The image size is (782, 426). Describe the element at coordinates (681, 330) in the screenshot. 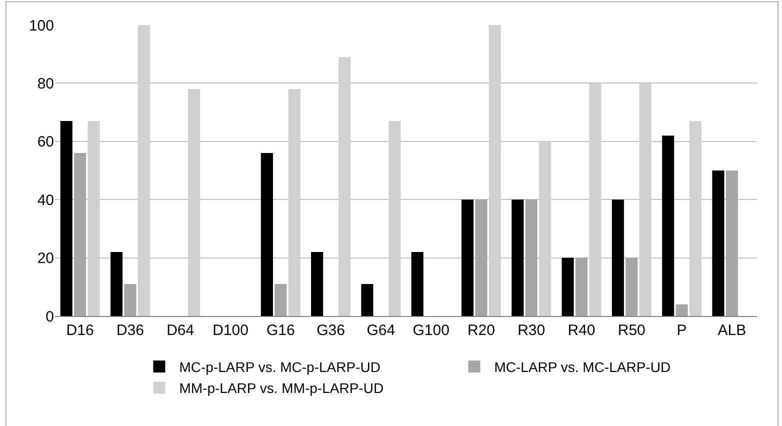

I see `x-tick-label: P` at that location.